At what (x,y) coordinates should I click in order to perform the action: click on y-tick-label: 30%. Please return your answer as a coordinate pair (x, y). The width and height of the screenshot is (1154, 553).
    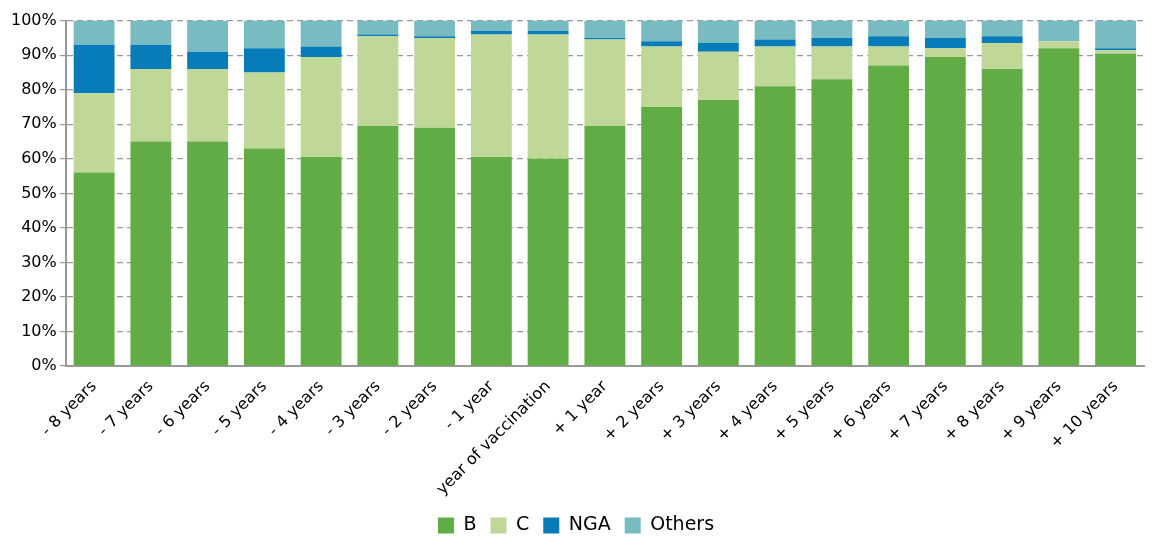
    Looking at the image, I should click on (39, 261).